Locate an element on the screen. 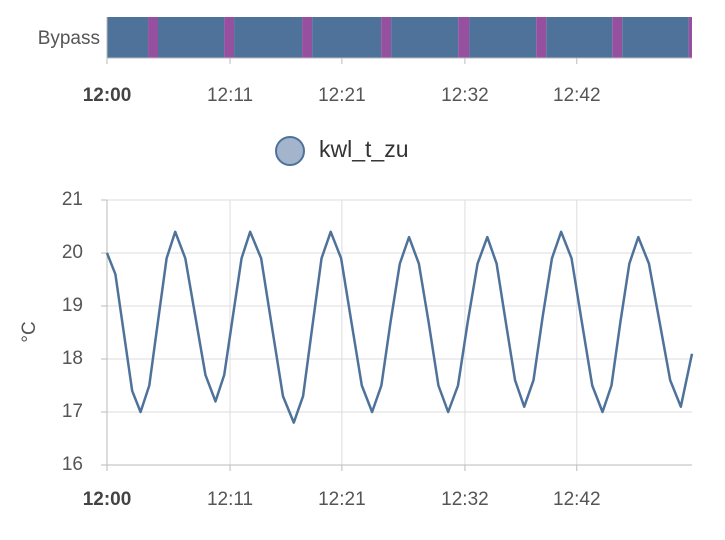 The width and height of the screenshot is (725, 540). y-tick-label: 20 is located at coordinates (72, 252).